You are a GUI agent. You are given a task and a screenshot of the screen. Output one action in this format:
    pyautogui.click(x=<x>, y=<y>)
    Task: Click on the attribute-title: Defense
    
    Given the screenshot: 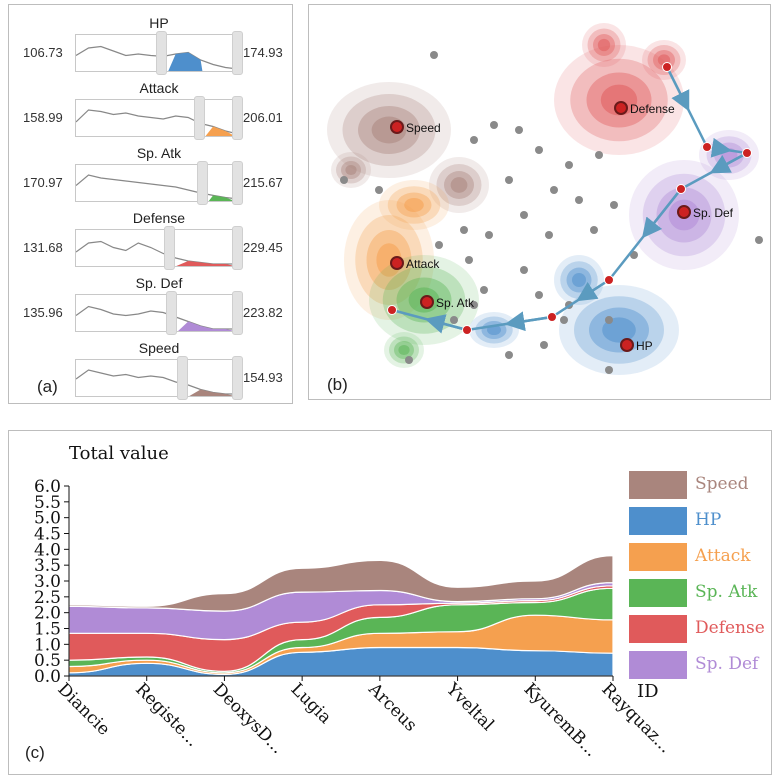 What is the action you would take?
    pyautogui.click(x=159, y=218)
    